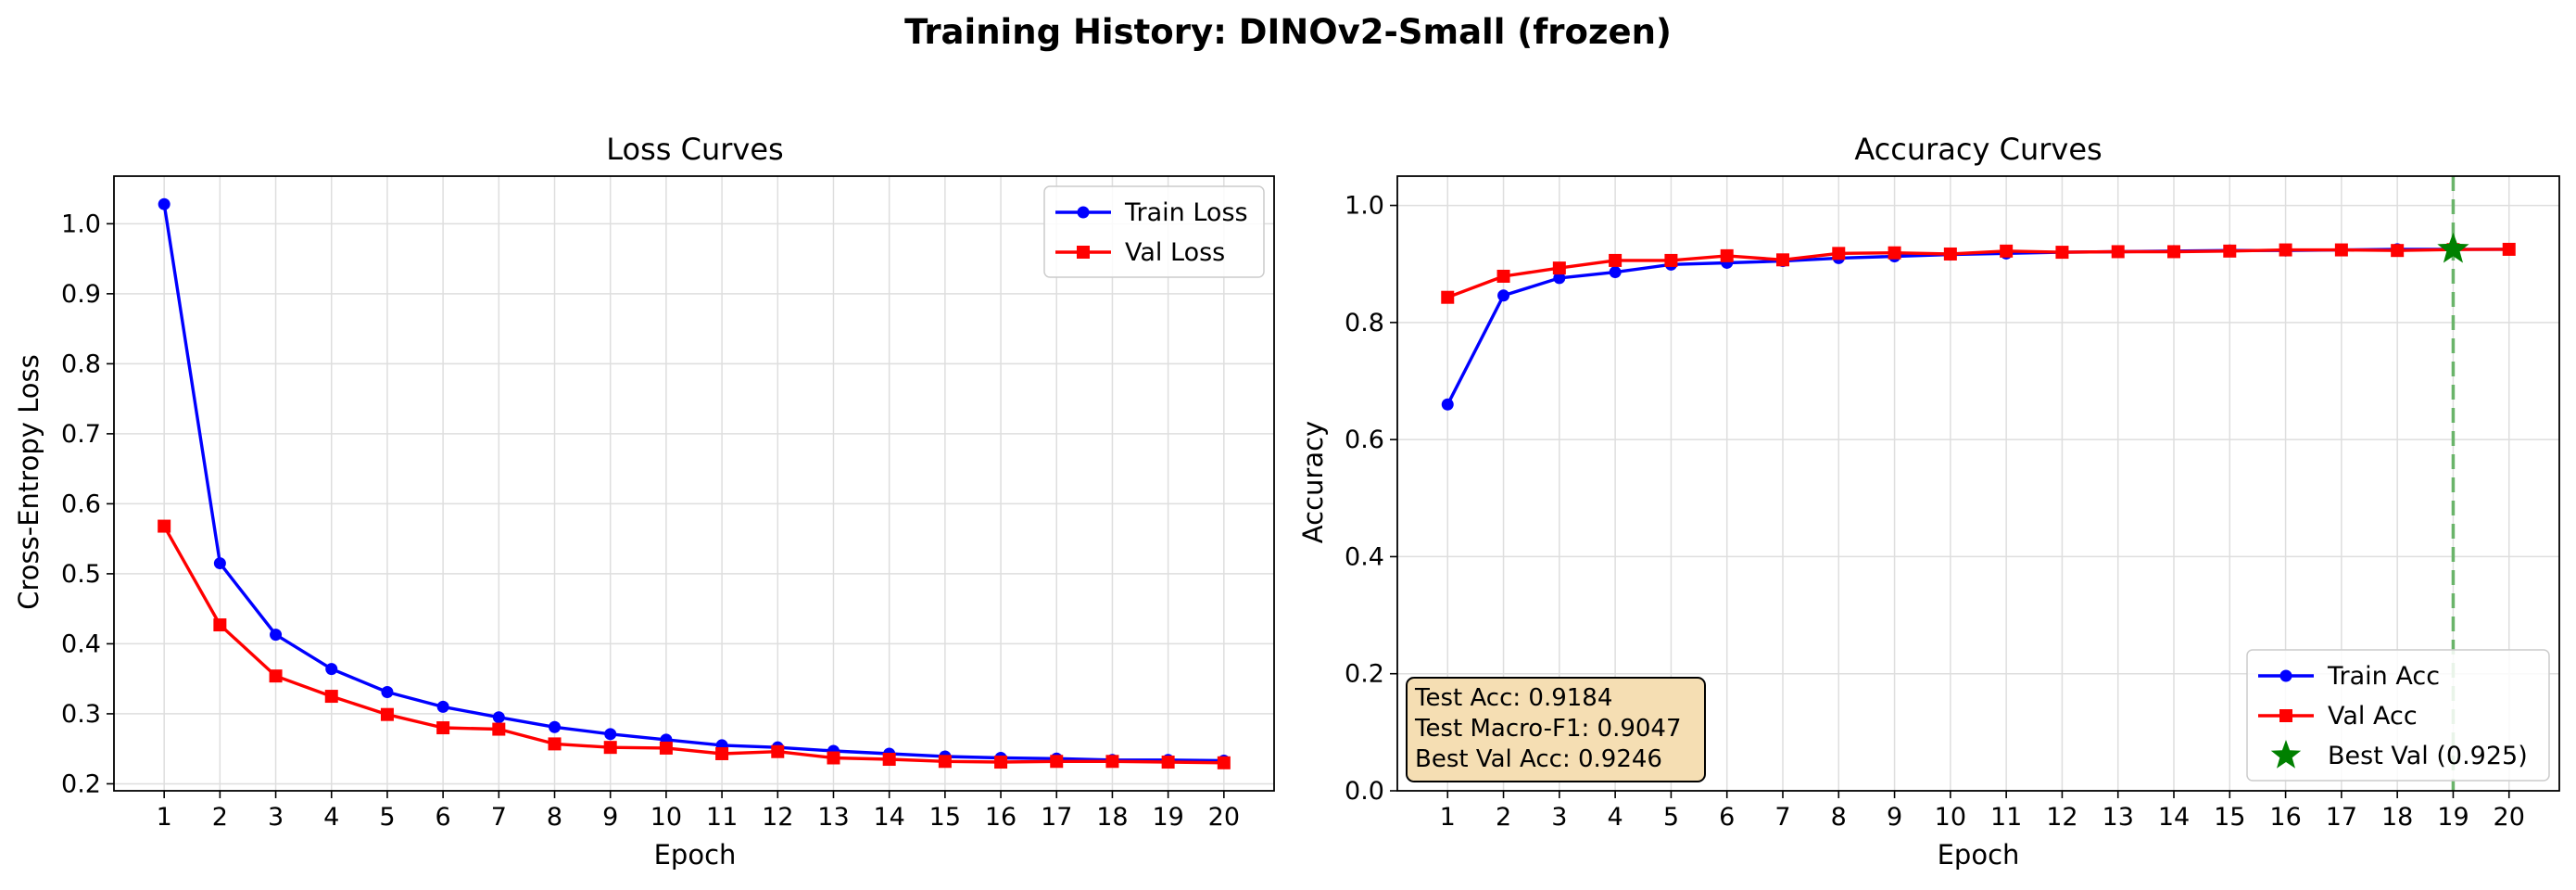 This screenshot has width=2576, height=890. I want to click on y-tick-label: 0.9, so click(81, 295).